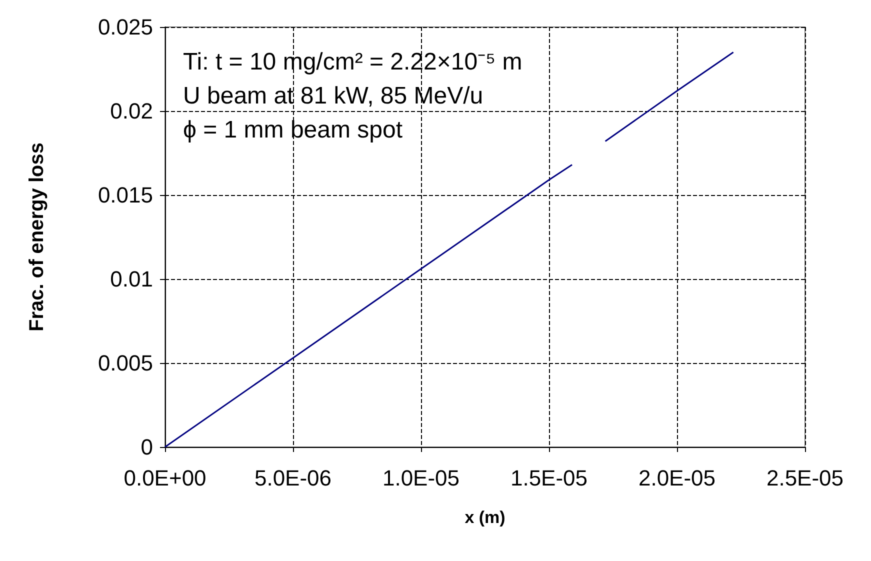 The image size is (871, 561). What do you see at coordinates (131, 111) in the screenshot?
I see `y-tick-label: 0.02` at bounding box center [131, 111].